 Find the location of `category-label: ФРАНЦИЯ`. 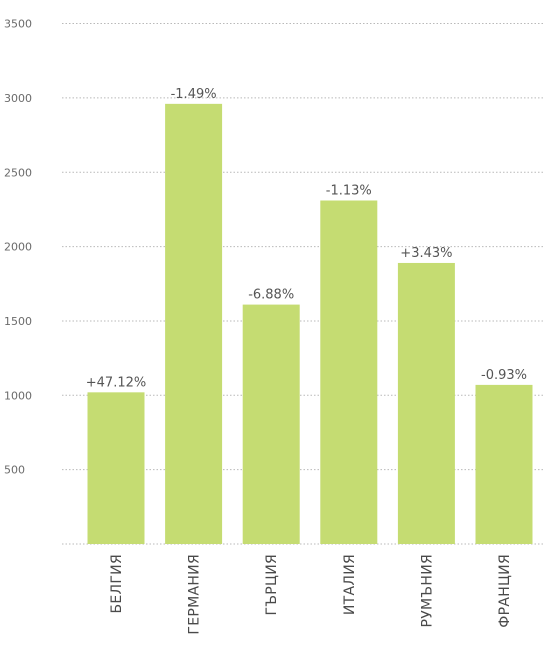

category-label: ФРАНЦИЯ is located at coordinates (505, 591).